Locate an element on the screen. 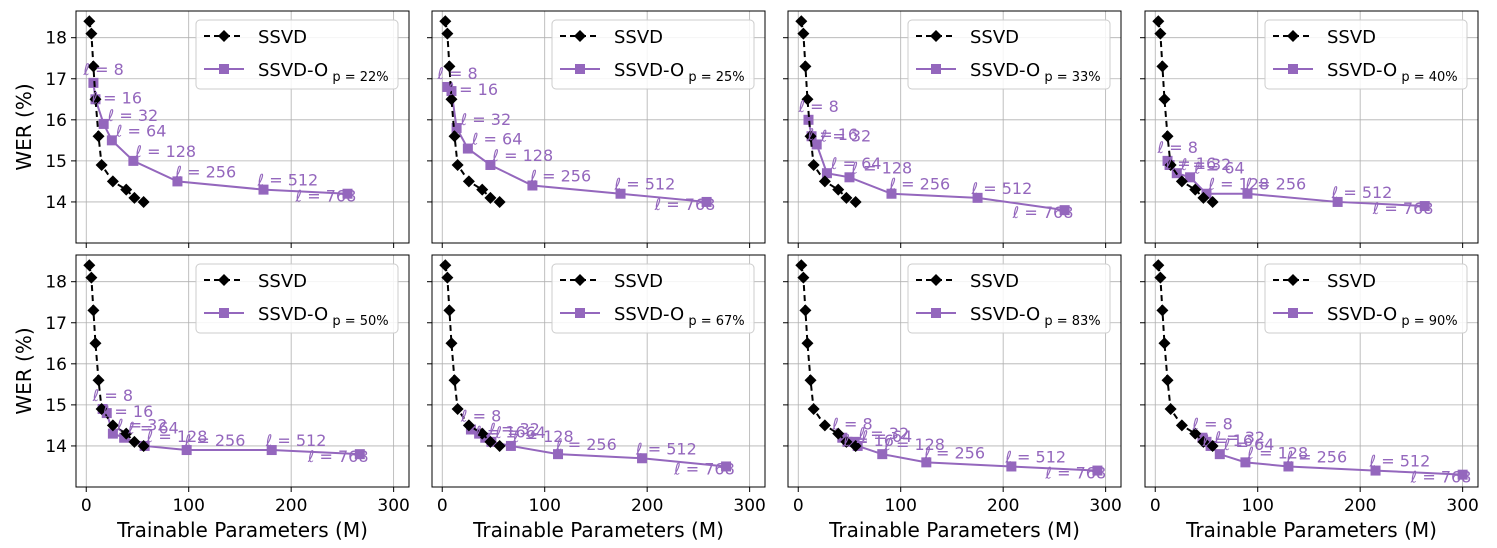 Image resolution: width=1497 pixels, height=548 pixels. y-axis-label: WER (%) is located at coordinates (24, 370).